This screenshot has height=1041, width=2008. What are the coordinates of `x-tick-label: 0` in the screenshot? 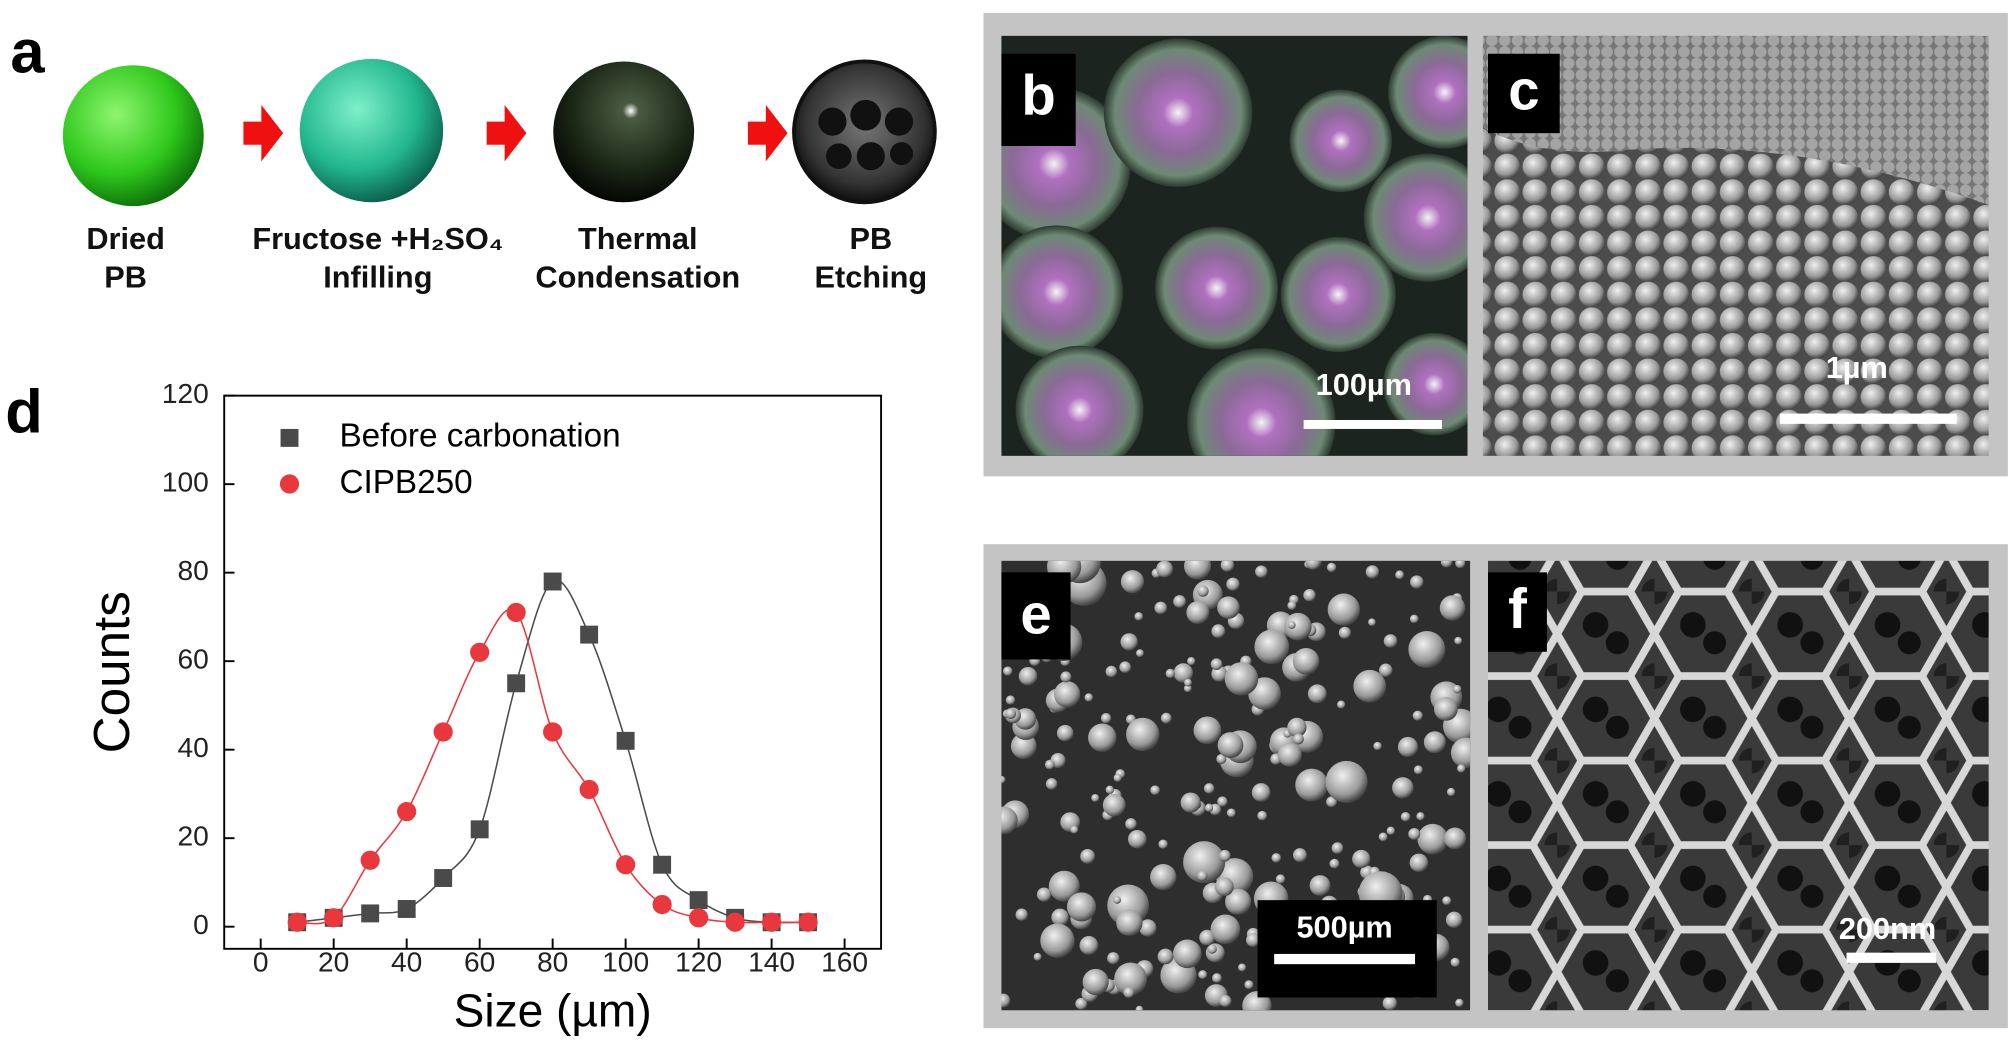 It's located at (261, 962).